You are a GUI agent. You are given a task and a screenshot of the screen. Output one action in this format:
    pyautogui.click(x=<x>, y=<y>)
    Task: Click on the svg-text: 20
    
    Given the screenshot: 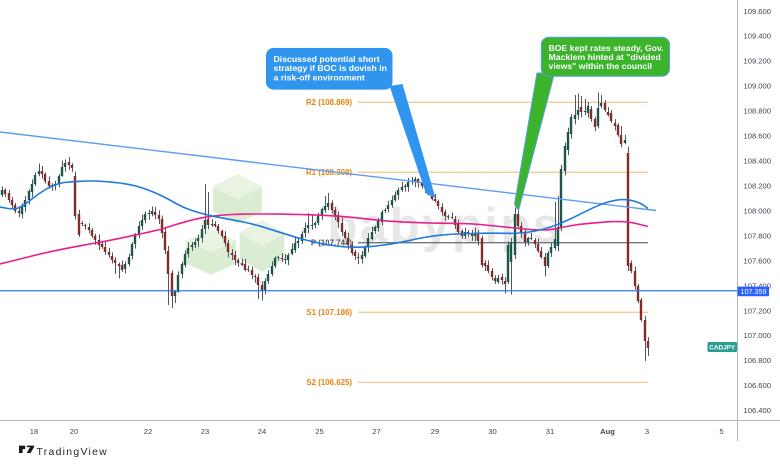 What is the action you would take?
    pyautogui.click(x=74, y=431)
    